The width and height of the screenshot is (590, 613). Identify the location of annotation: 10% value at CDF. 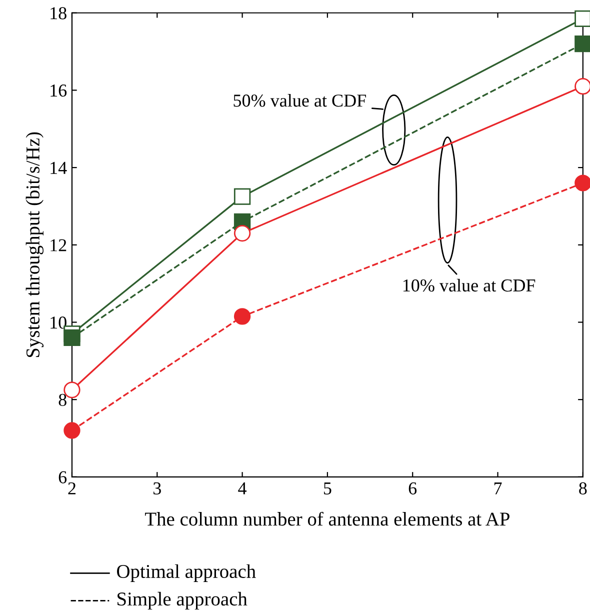
(469, 285).